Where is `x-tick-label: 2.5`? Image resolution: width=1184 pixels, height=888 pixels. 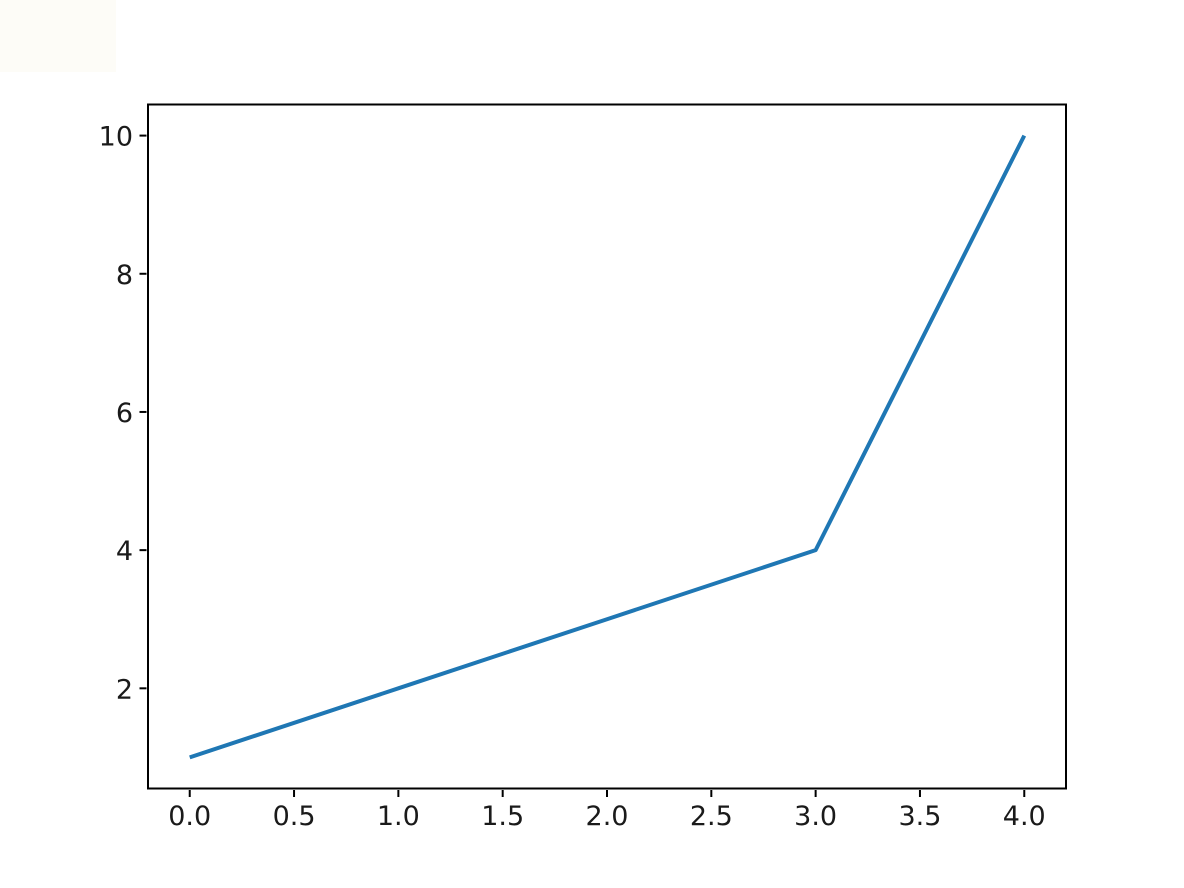 x-tick-label: 2.5 is located at coordinates (711, 816).